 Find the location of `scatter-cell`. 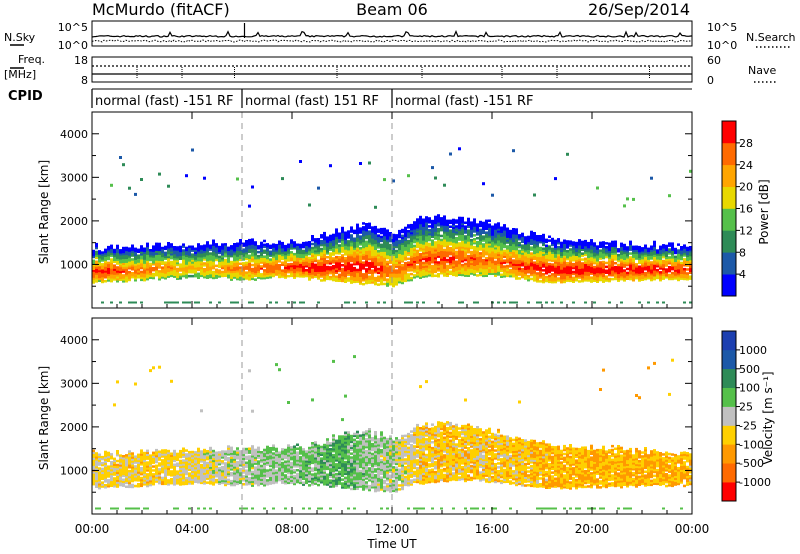

scatter-cell is located at coordinates (483, 184).